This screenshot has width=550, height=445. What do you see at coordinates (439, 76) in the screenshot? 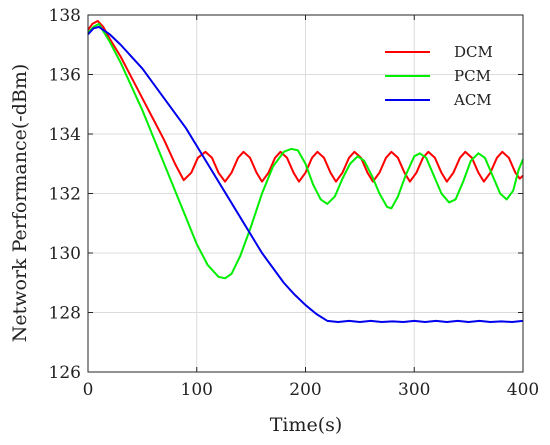
I see `legend: DCM PCM ACM` at bounding box center [439, 76].